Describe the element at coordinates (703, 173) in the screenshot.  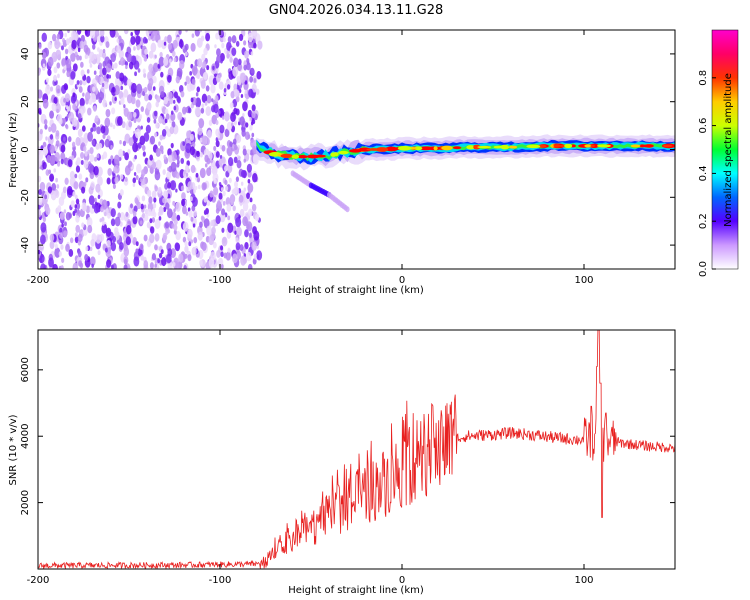
I see `colorbar-tick-label: 0.4` at that location.